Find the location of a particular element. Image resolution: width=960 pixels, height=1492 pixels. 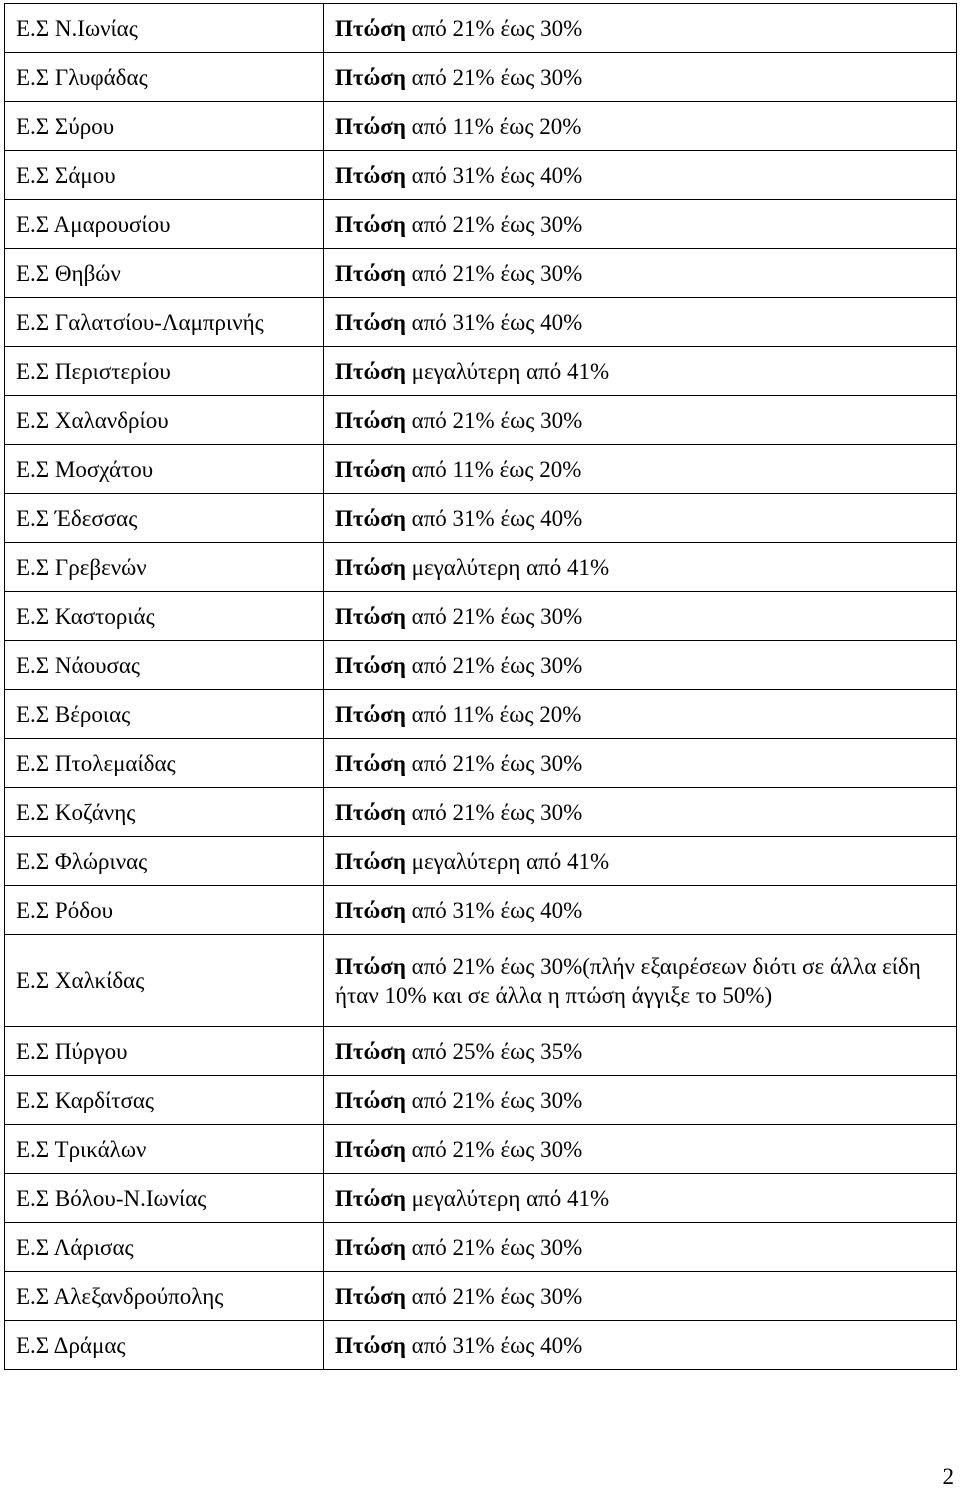

table-row: Ε.Σ Νάουσας Πτώση από 21% έως 30% is located at coordinates (480, 665).